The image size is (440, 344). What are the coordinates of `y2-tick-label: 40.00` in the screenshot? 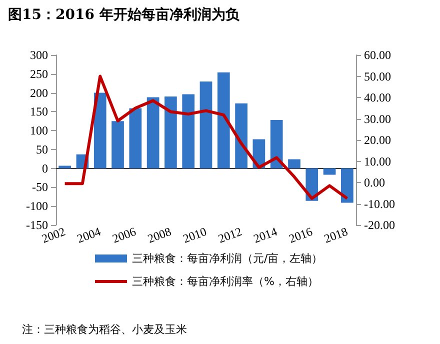 It's located at (377, 97).